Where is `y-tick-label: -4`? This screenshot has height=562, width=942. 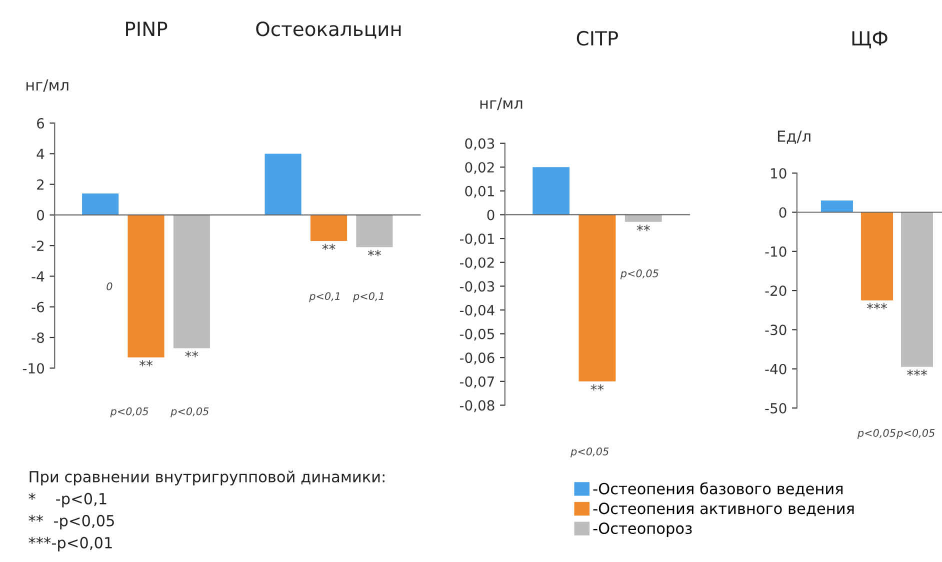 y-tick-label: -4 is located at coordinates (38, 276).